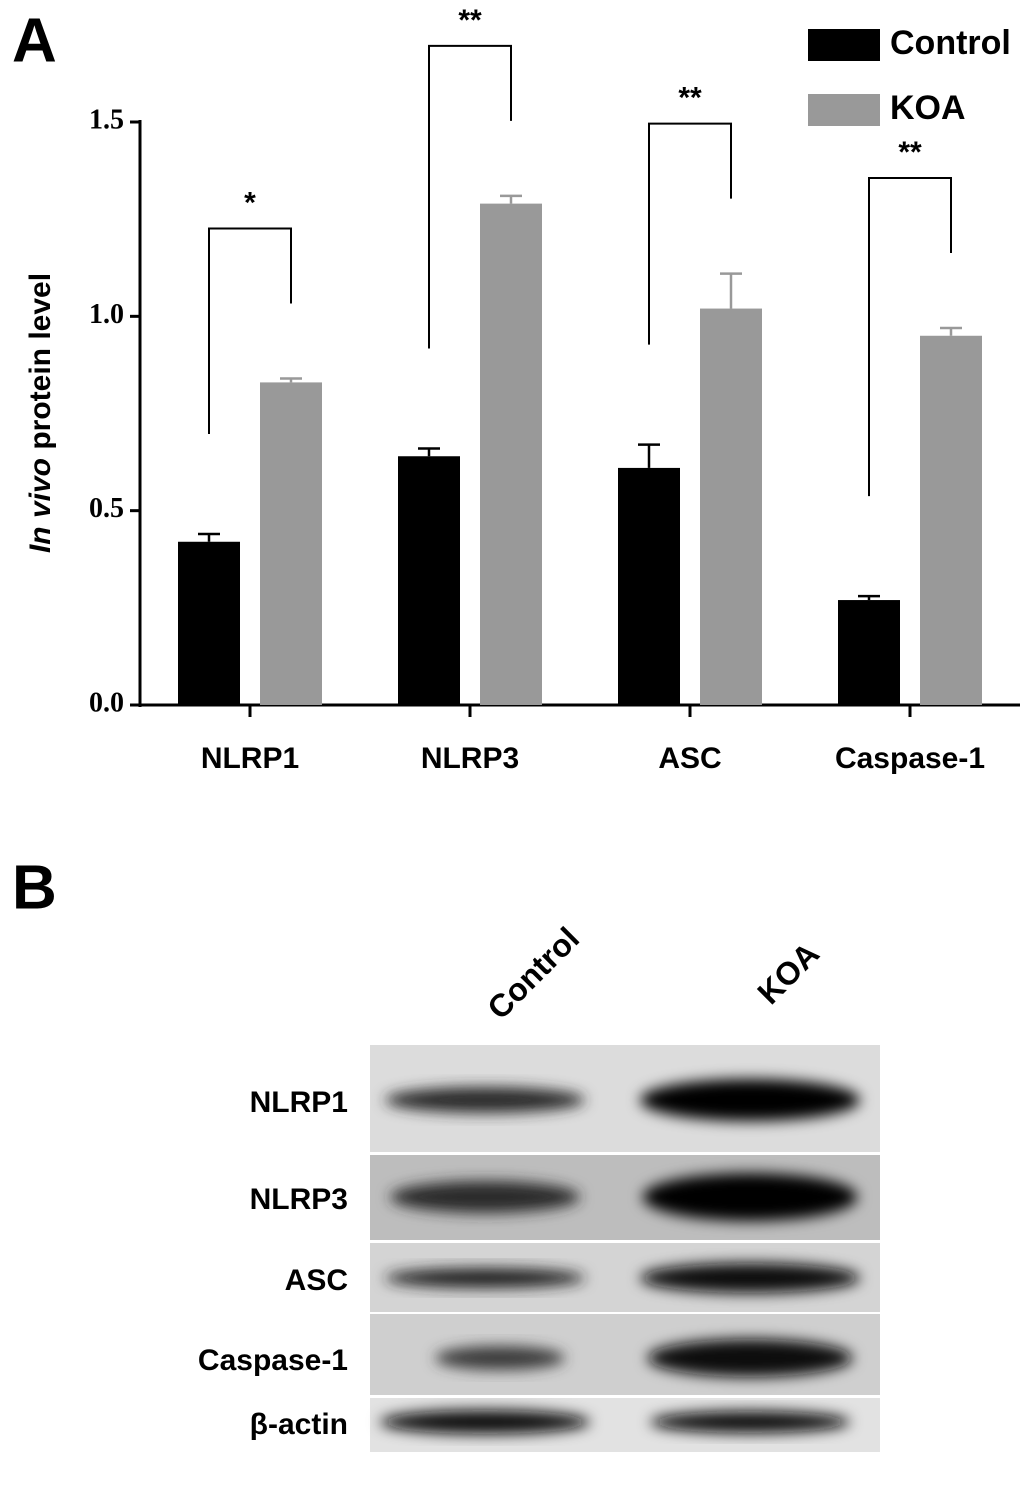 The height and width of the screenshot is (1497, 1035). I want to click on x-tick-label: ASC, so click(689, 758).